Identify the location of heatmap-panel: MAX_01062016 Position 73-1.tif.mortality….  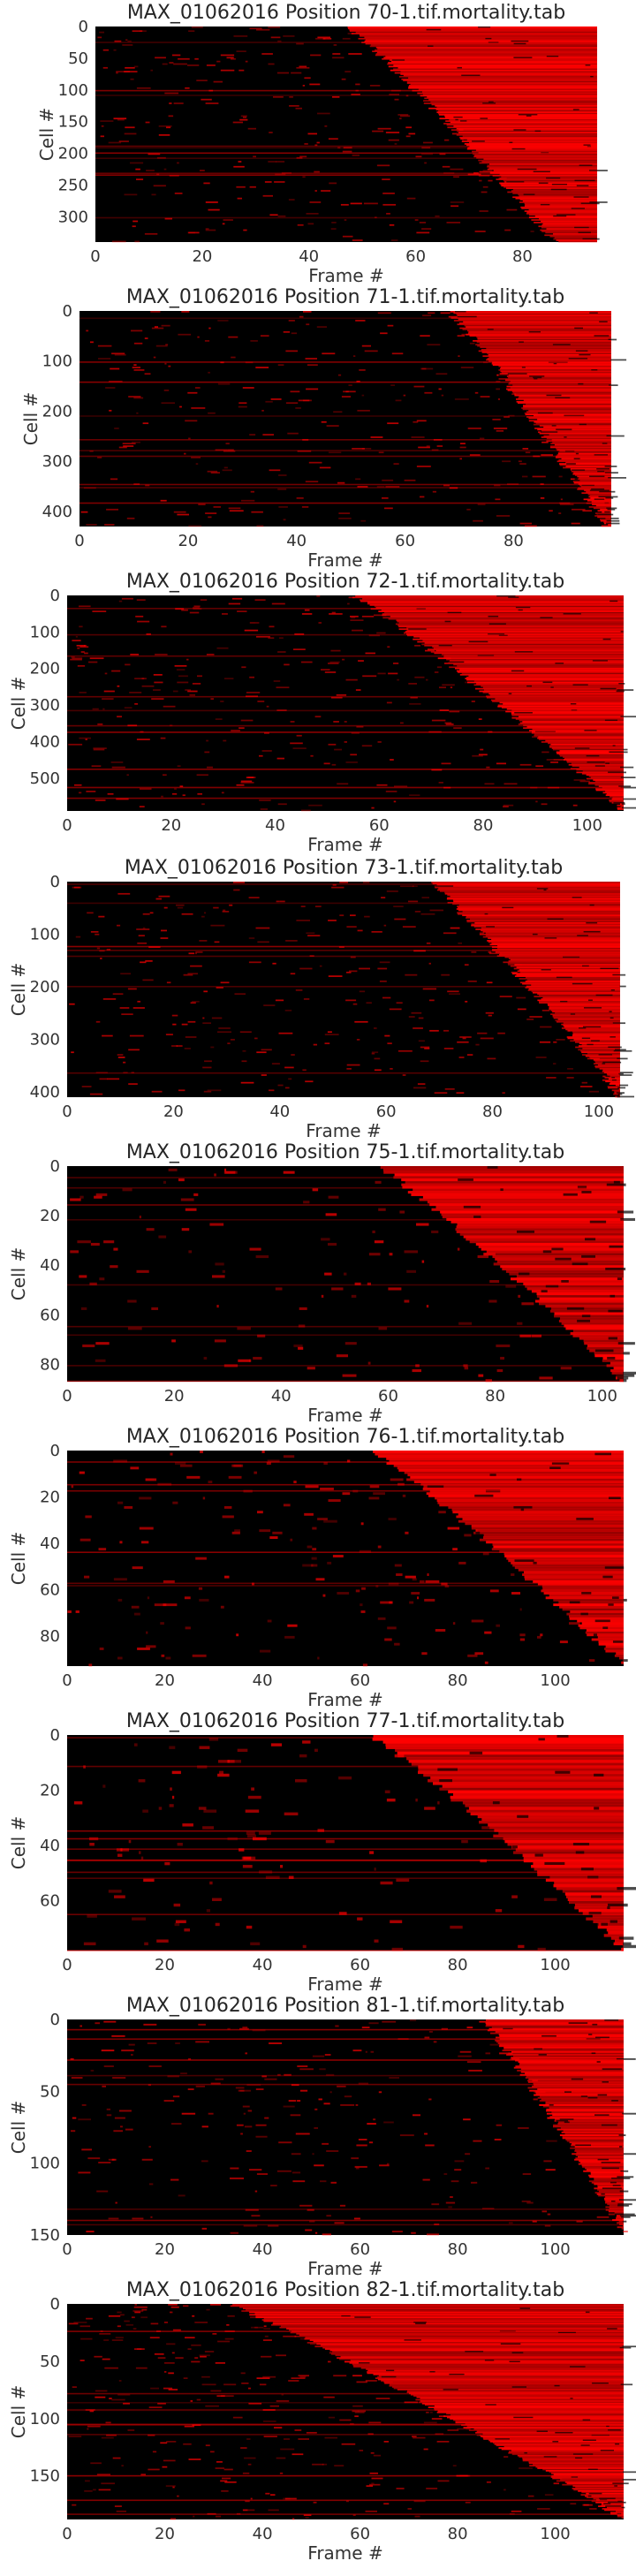
(321, 999).